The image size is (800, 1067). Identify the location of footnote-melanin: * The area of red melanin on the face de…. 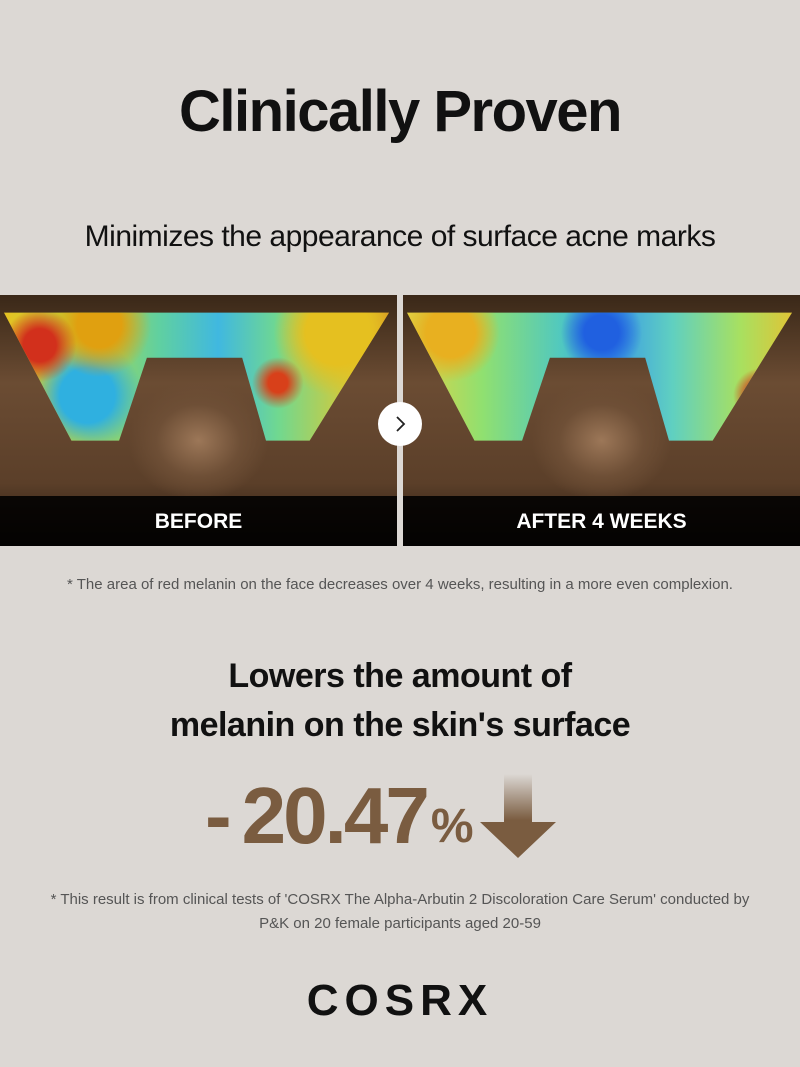
(400, 584).